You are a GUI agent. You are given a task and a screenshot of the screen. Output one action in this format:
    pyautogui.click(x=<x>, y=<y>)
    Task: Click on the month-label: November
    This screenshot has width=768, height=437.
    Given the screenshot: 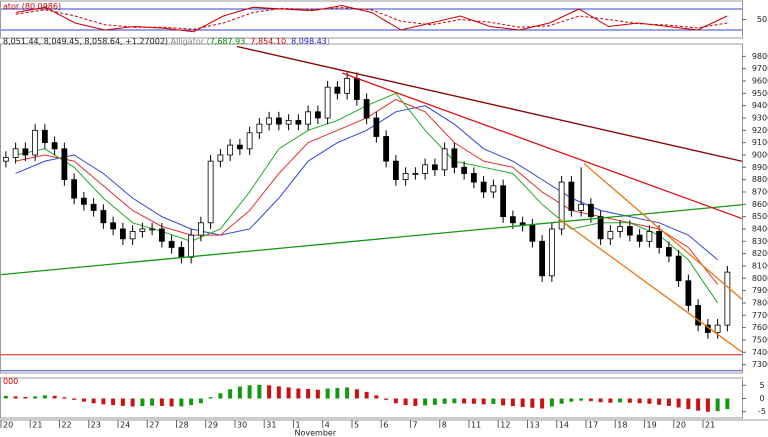 What is the action you would take?
    pyautogui.click(x=316, y=433)
    